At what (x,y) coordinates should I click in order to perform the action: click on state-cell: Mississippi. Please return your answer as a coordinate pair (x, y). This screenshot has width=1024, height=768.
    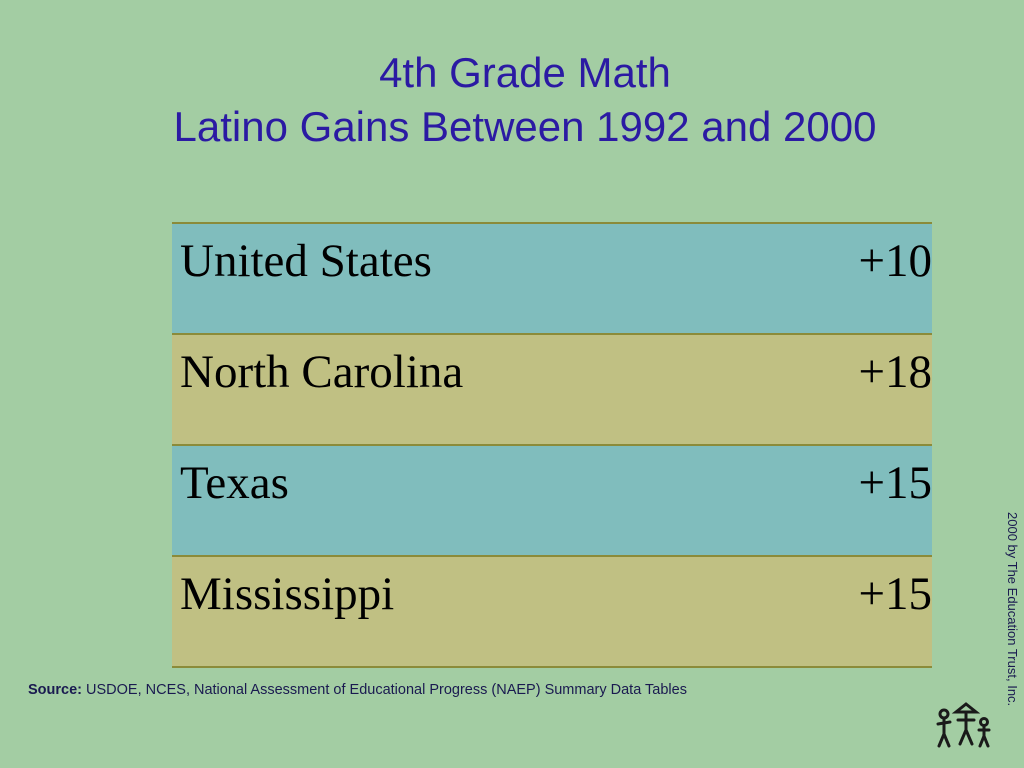
    Looking at the image, I should click on (475, 611).